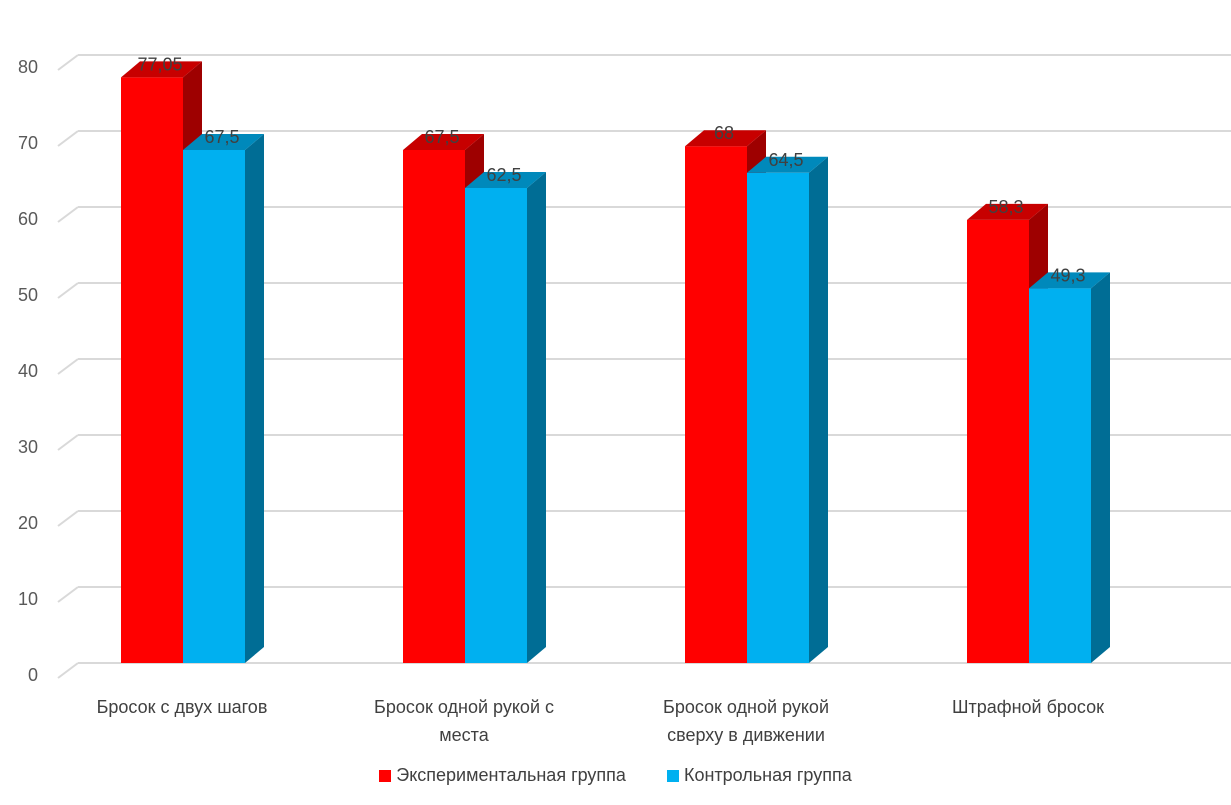 The image size is (1231, 805). What do you see at coordinates (28, 599) in the screenshot?
I see `y-tick-label: 10` at bounding box center [28, 599].